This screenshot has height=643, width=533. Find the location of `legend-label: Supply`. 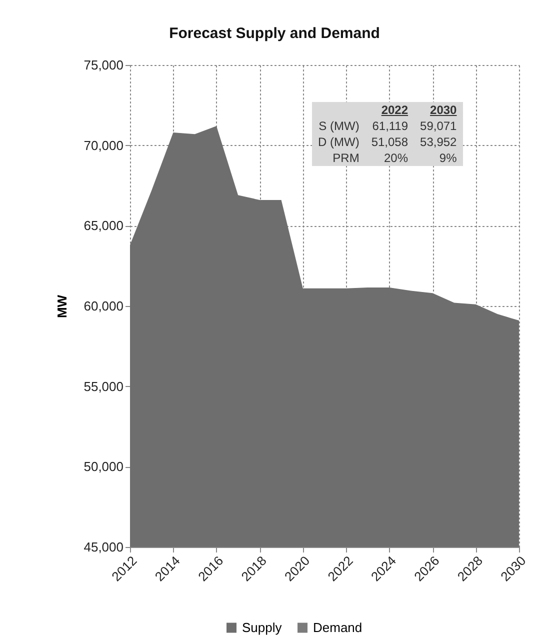

legend-label: Supply is located at coordinates (262, 627).